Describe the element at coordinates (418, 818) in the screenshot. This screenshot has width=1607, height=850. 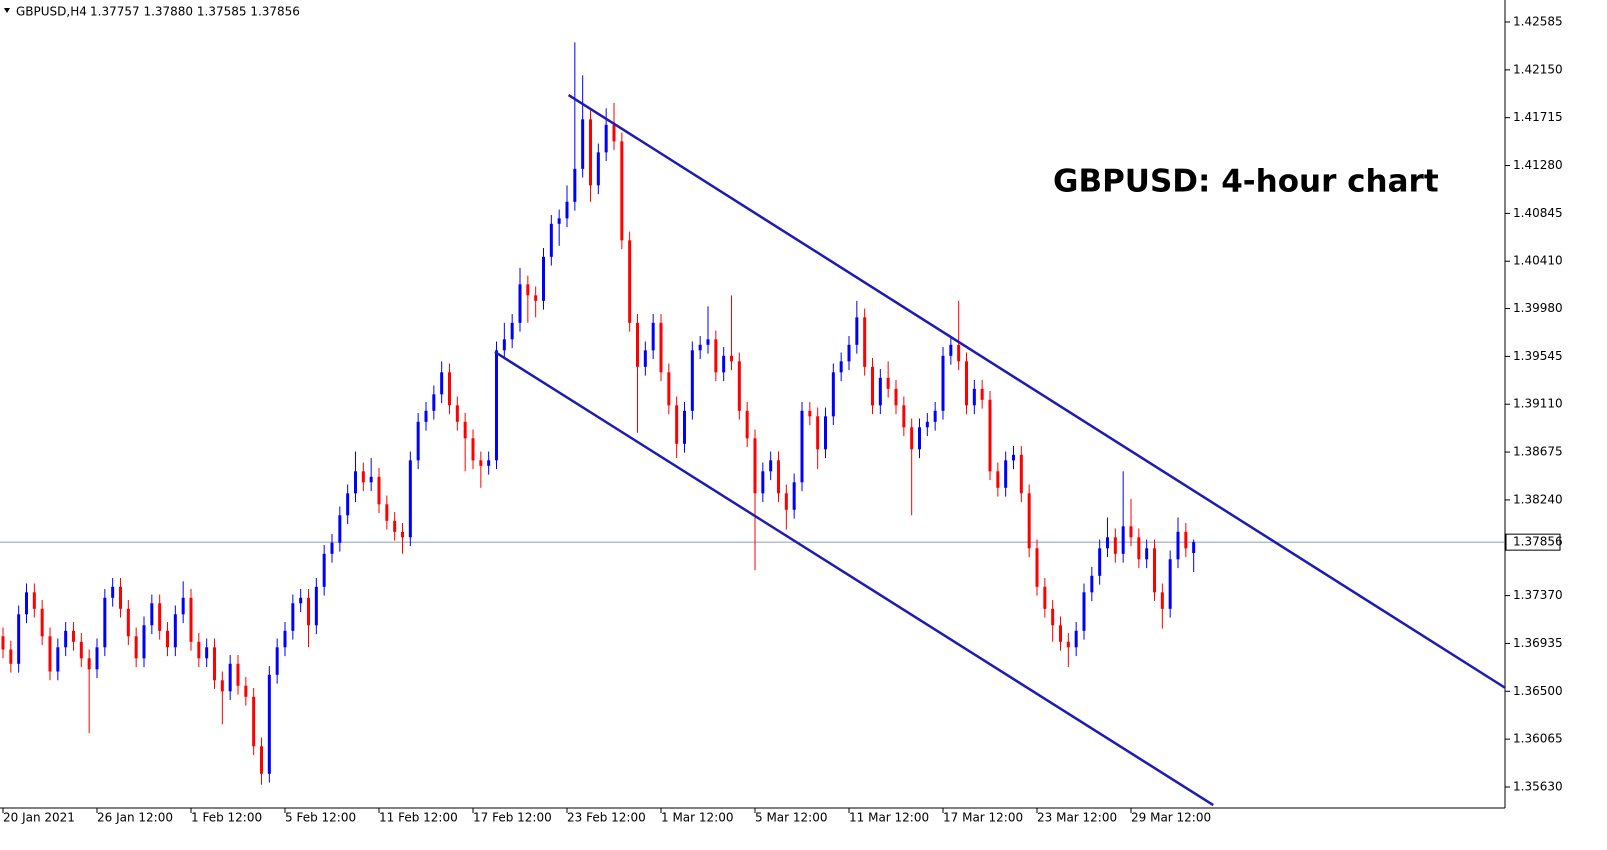
I see `x-tick-label: 11 Feb 12:00` at that location.